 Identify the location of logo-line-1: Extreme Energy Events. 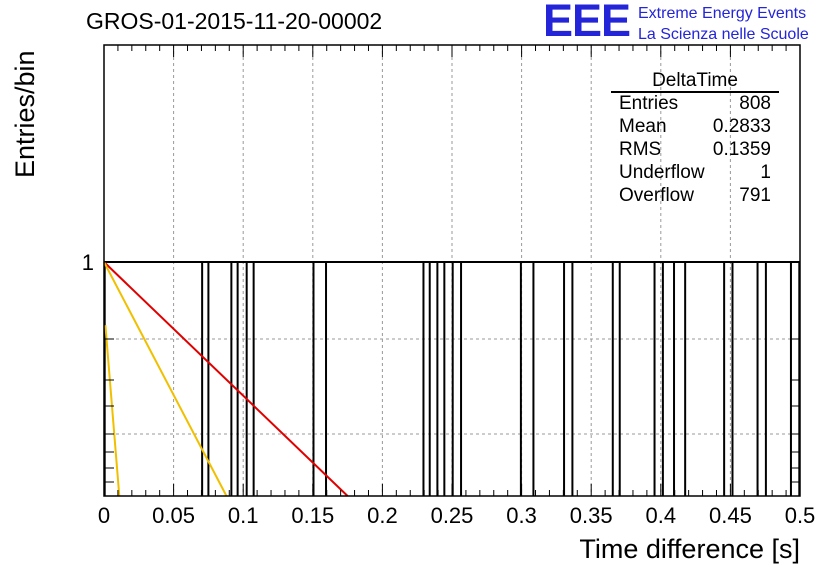
(722, 13).